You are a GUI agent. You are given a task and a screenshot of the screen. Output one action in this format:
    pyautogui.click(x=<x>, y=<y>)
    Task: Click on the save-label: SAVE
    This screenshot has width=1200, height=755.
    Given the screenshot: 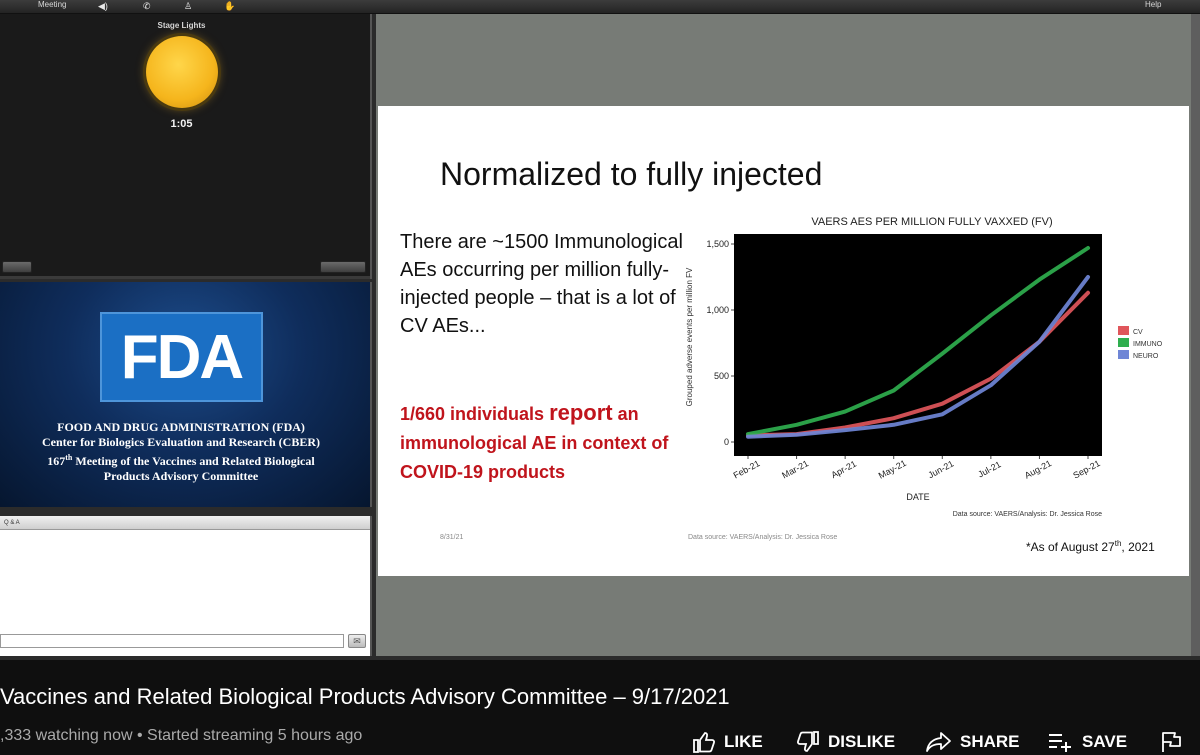 What is the action you would take?
    pyautogui.click(x=1105, y=741)
    